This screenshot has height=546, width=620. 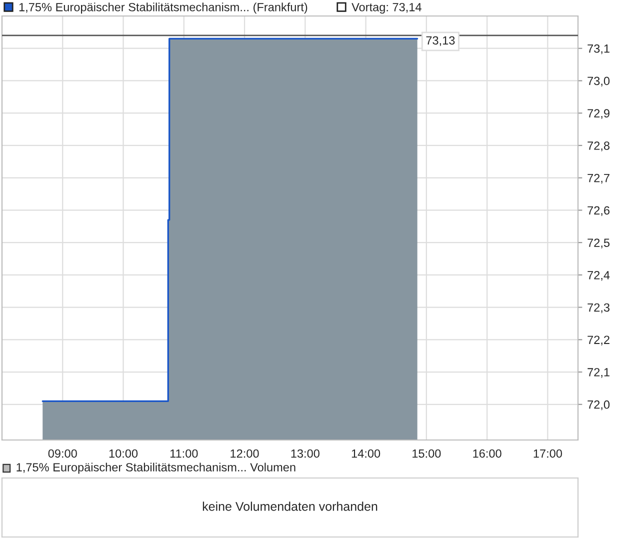 What do you see at coordinates (548, 453) in the screenshot?
I see `x-tick-label: 17:00` at bounding box center [548, 453].